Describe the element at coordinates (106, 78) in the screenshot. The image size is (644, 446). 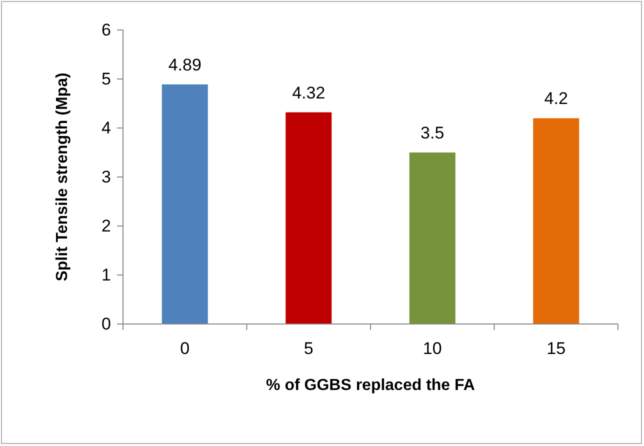
I see `y-tick-label: 5` at that location.